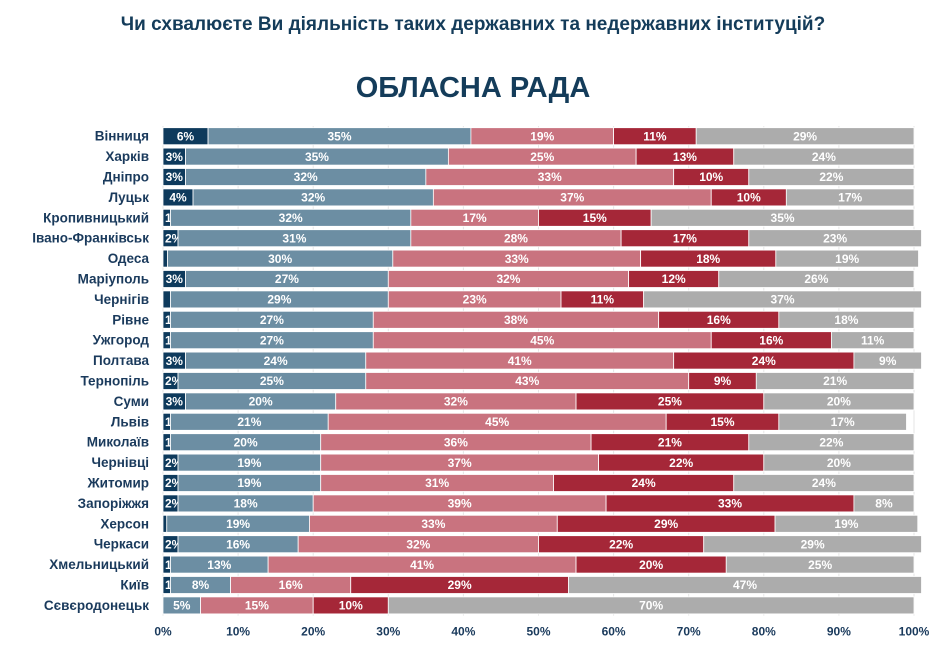  Describe the element at coordinates (516, 320) in the screenshot. I see `data-label: 38%` at that location.